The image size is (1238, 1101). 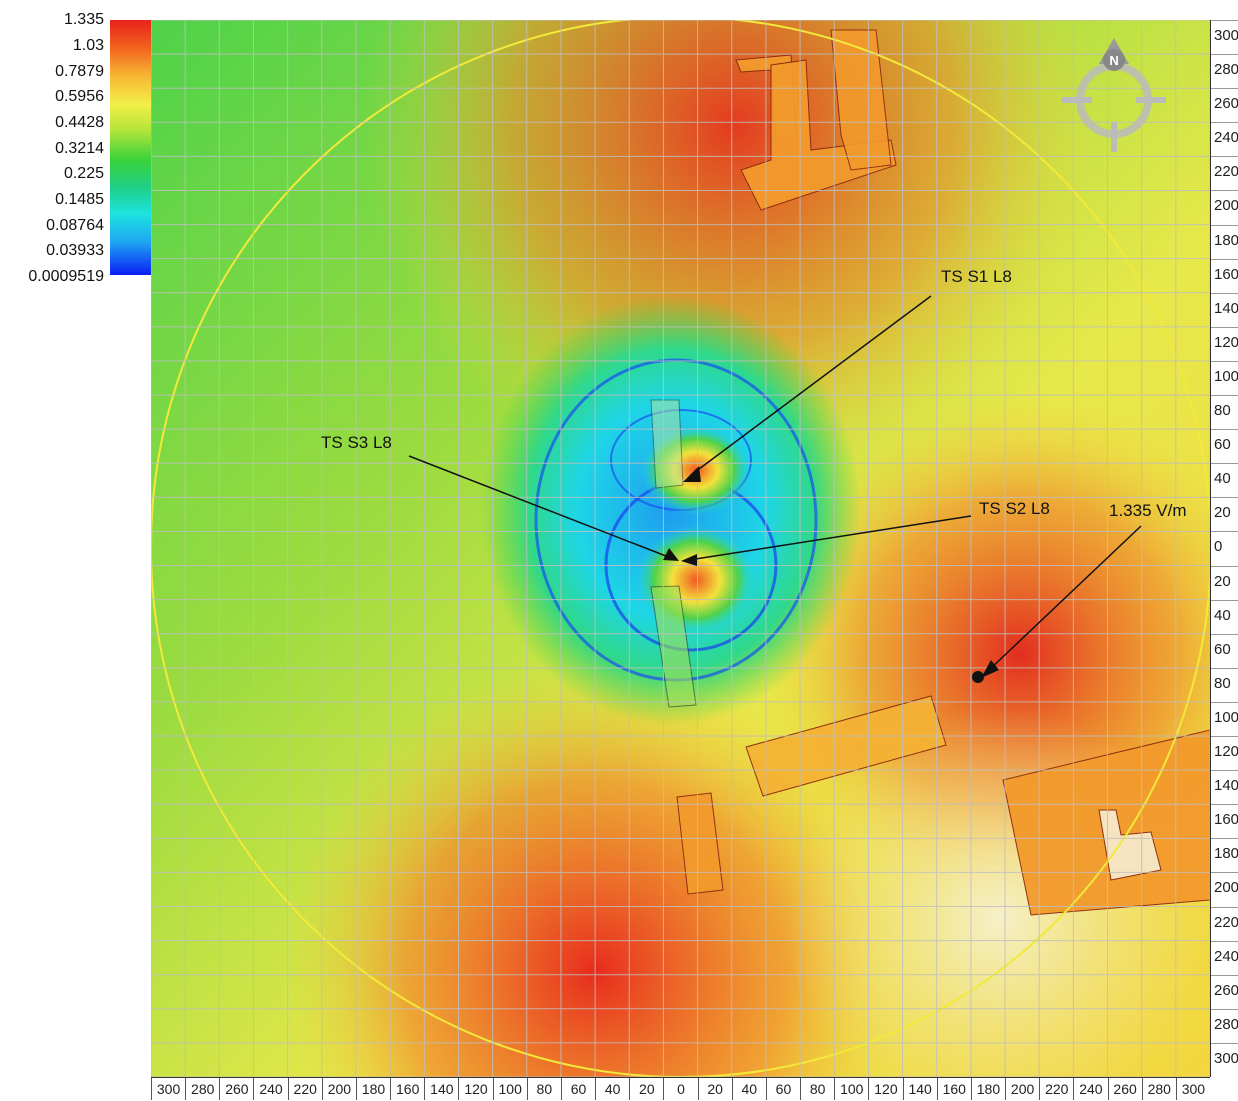 What do you see at coordinates (1148, 510) in the screenshot?
I see `annotation-max-label: 1.335 V/m` at bounding box center [1148, 510].